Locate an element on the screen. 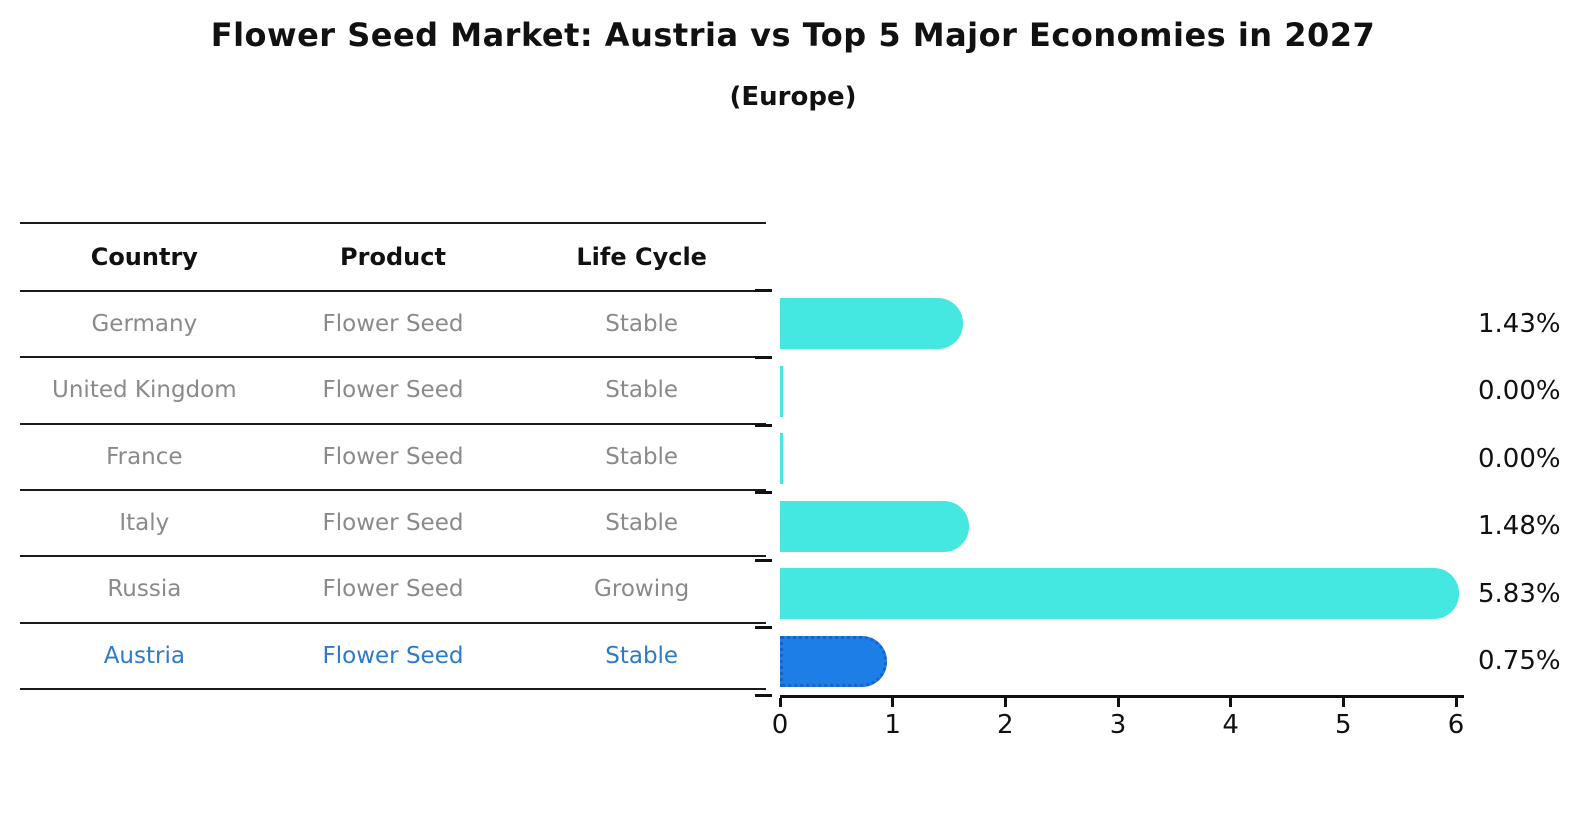  table-cell-country: Austria is located at coordinates (144, 655).